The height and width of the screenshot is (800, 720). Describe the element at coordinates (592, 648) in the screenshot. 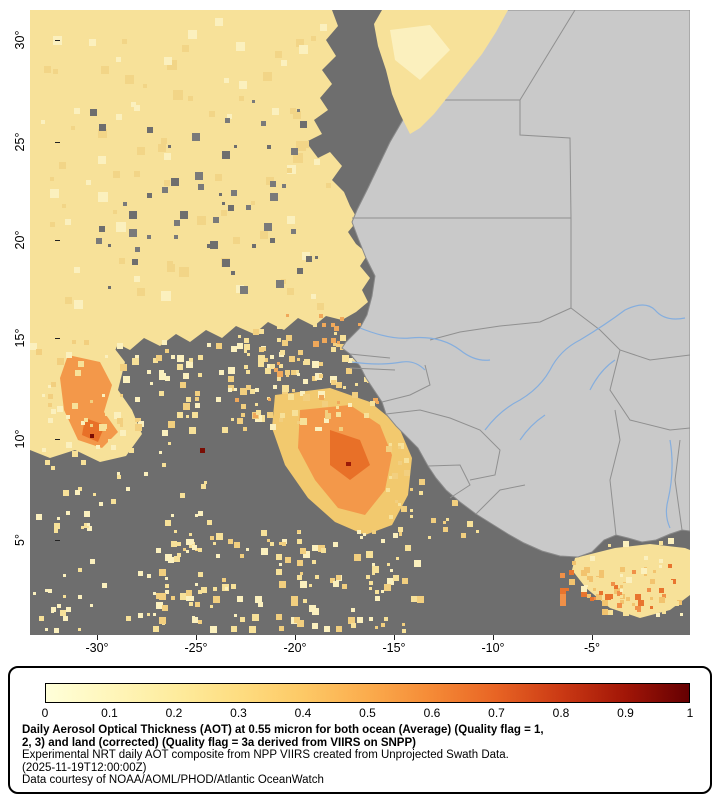

I see `x-axis-label-m5: -5°` at that location.